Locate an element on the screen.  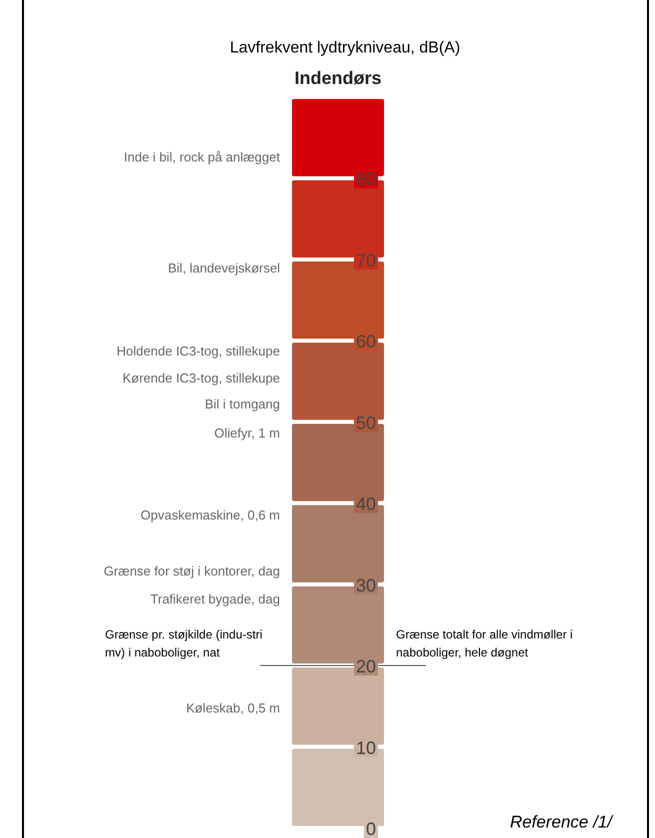
chart-title: Lavfrekvent lydtrykniveau, dB(A) is located at coordinates (345, 48).